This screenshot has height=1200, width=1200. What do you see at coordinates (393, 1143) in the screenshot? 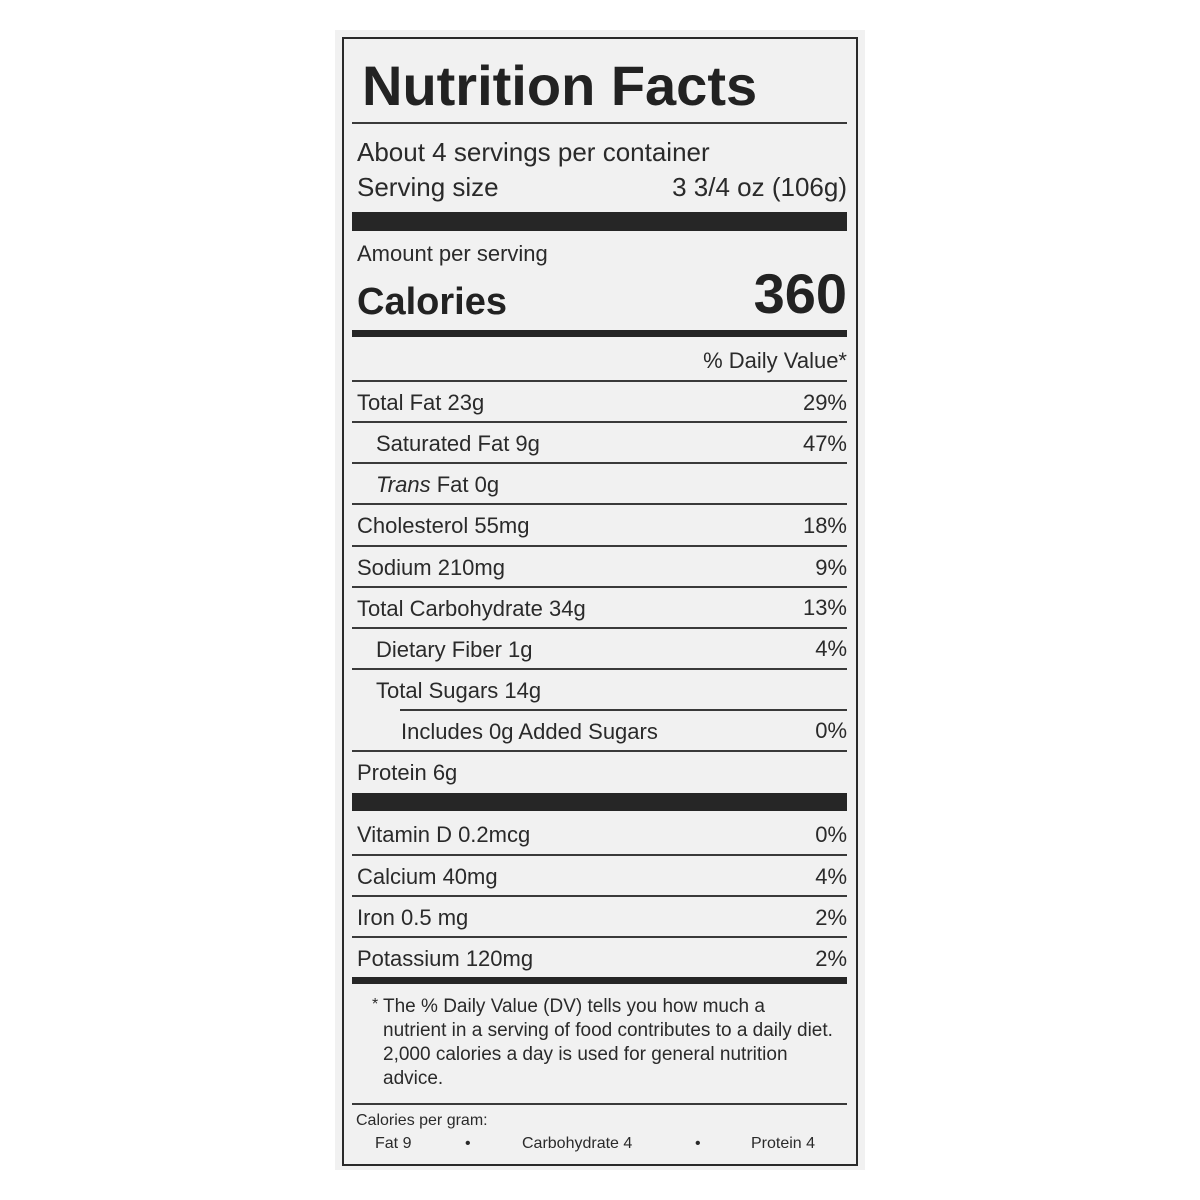
I see `calories-per-gram-fat: Fat 9` at bounding box center [393, 1143].